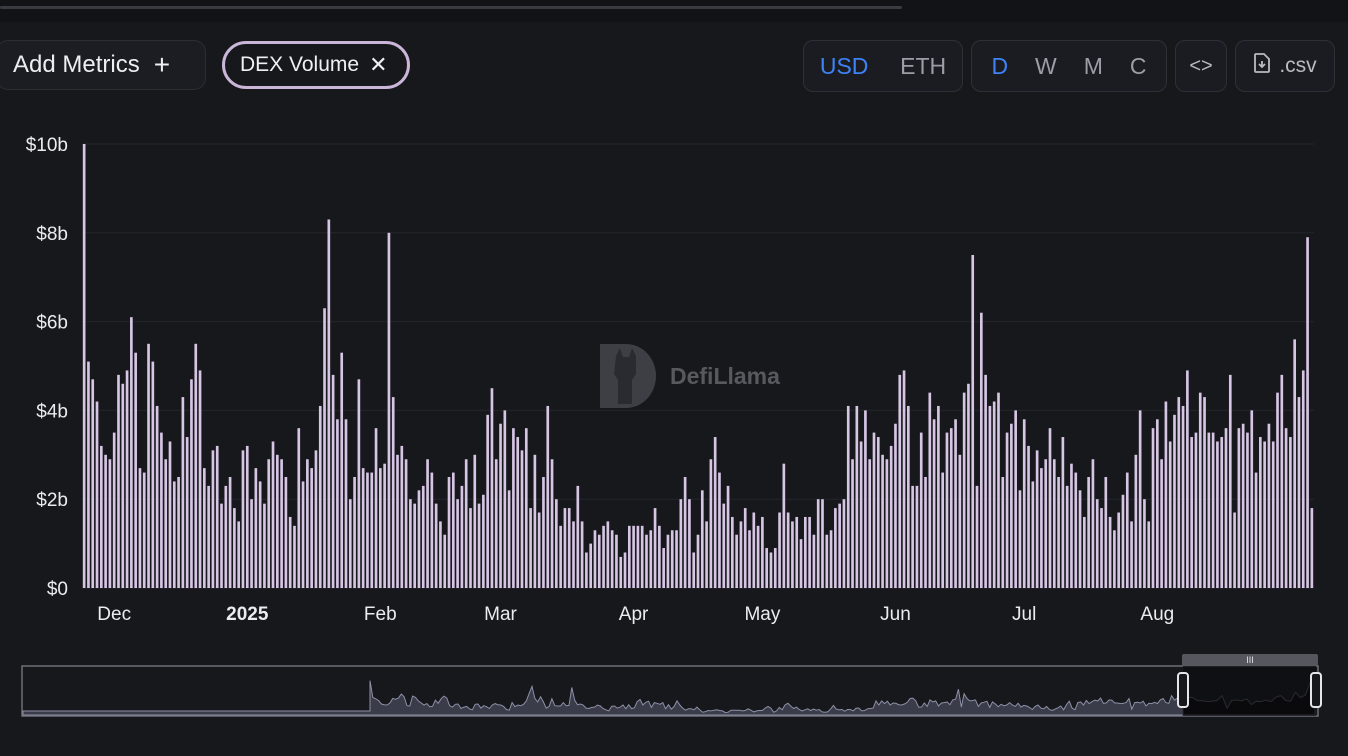 The width and height of the screenshot is (1348, 756). What do you see at coordinates (1138, 65) in the screenshot?
I see `period-option-c: C` at bounding box center [1138, 65].